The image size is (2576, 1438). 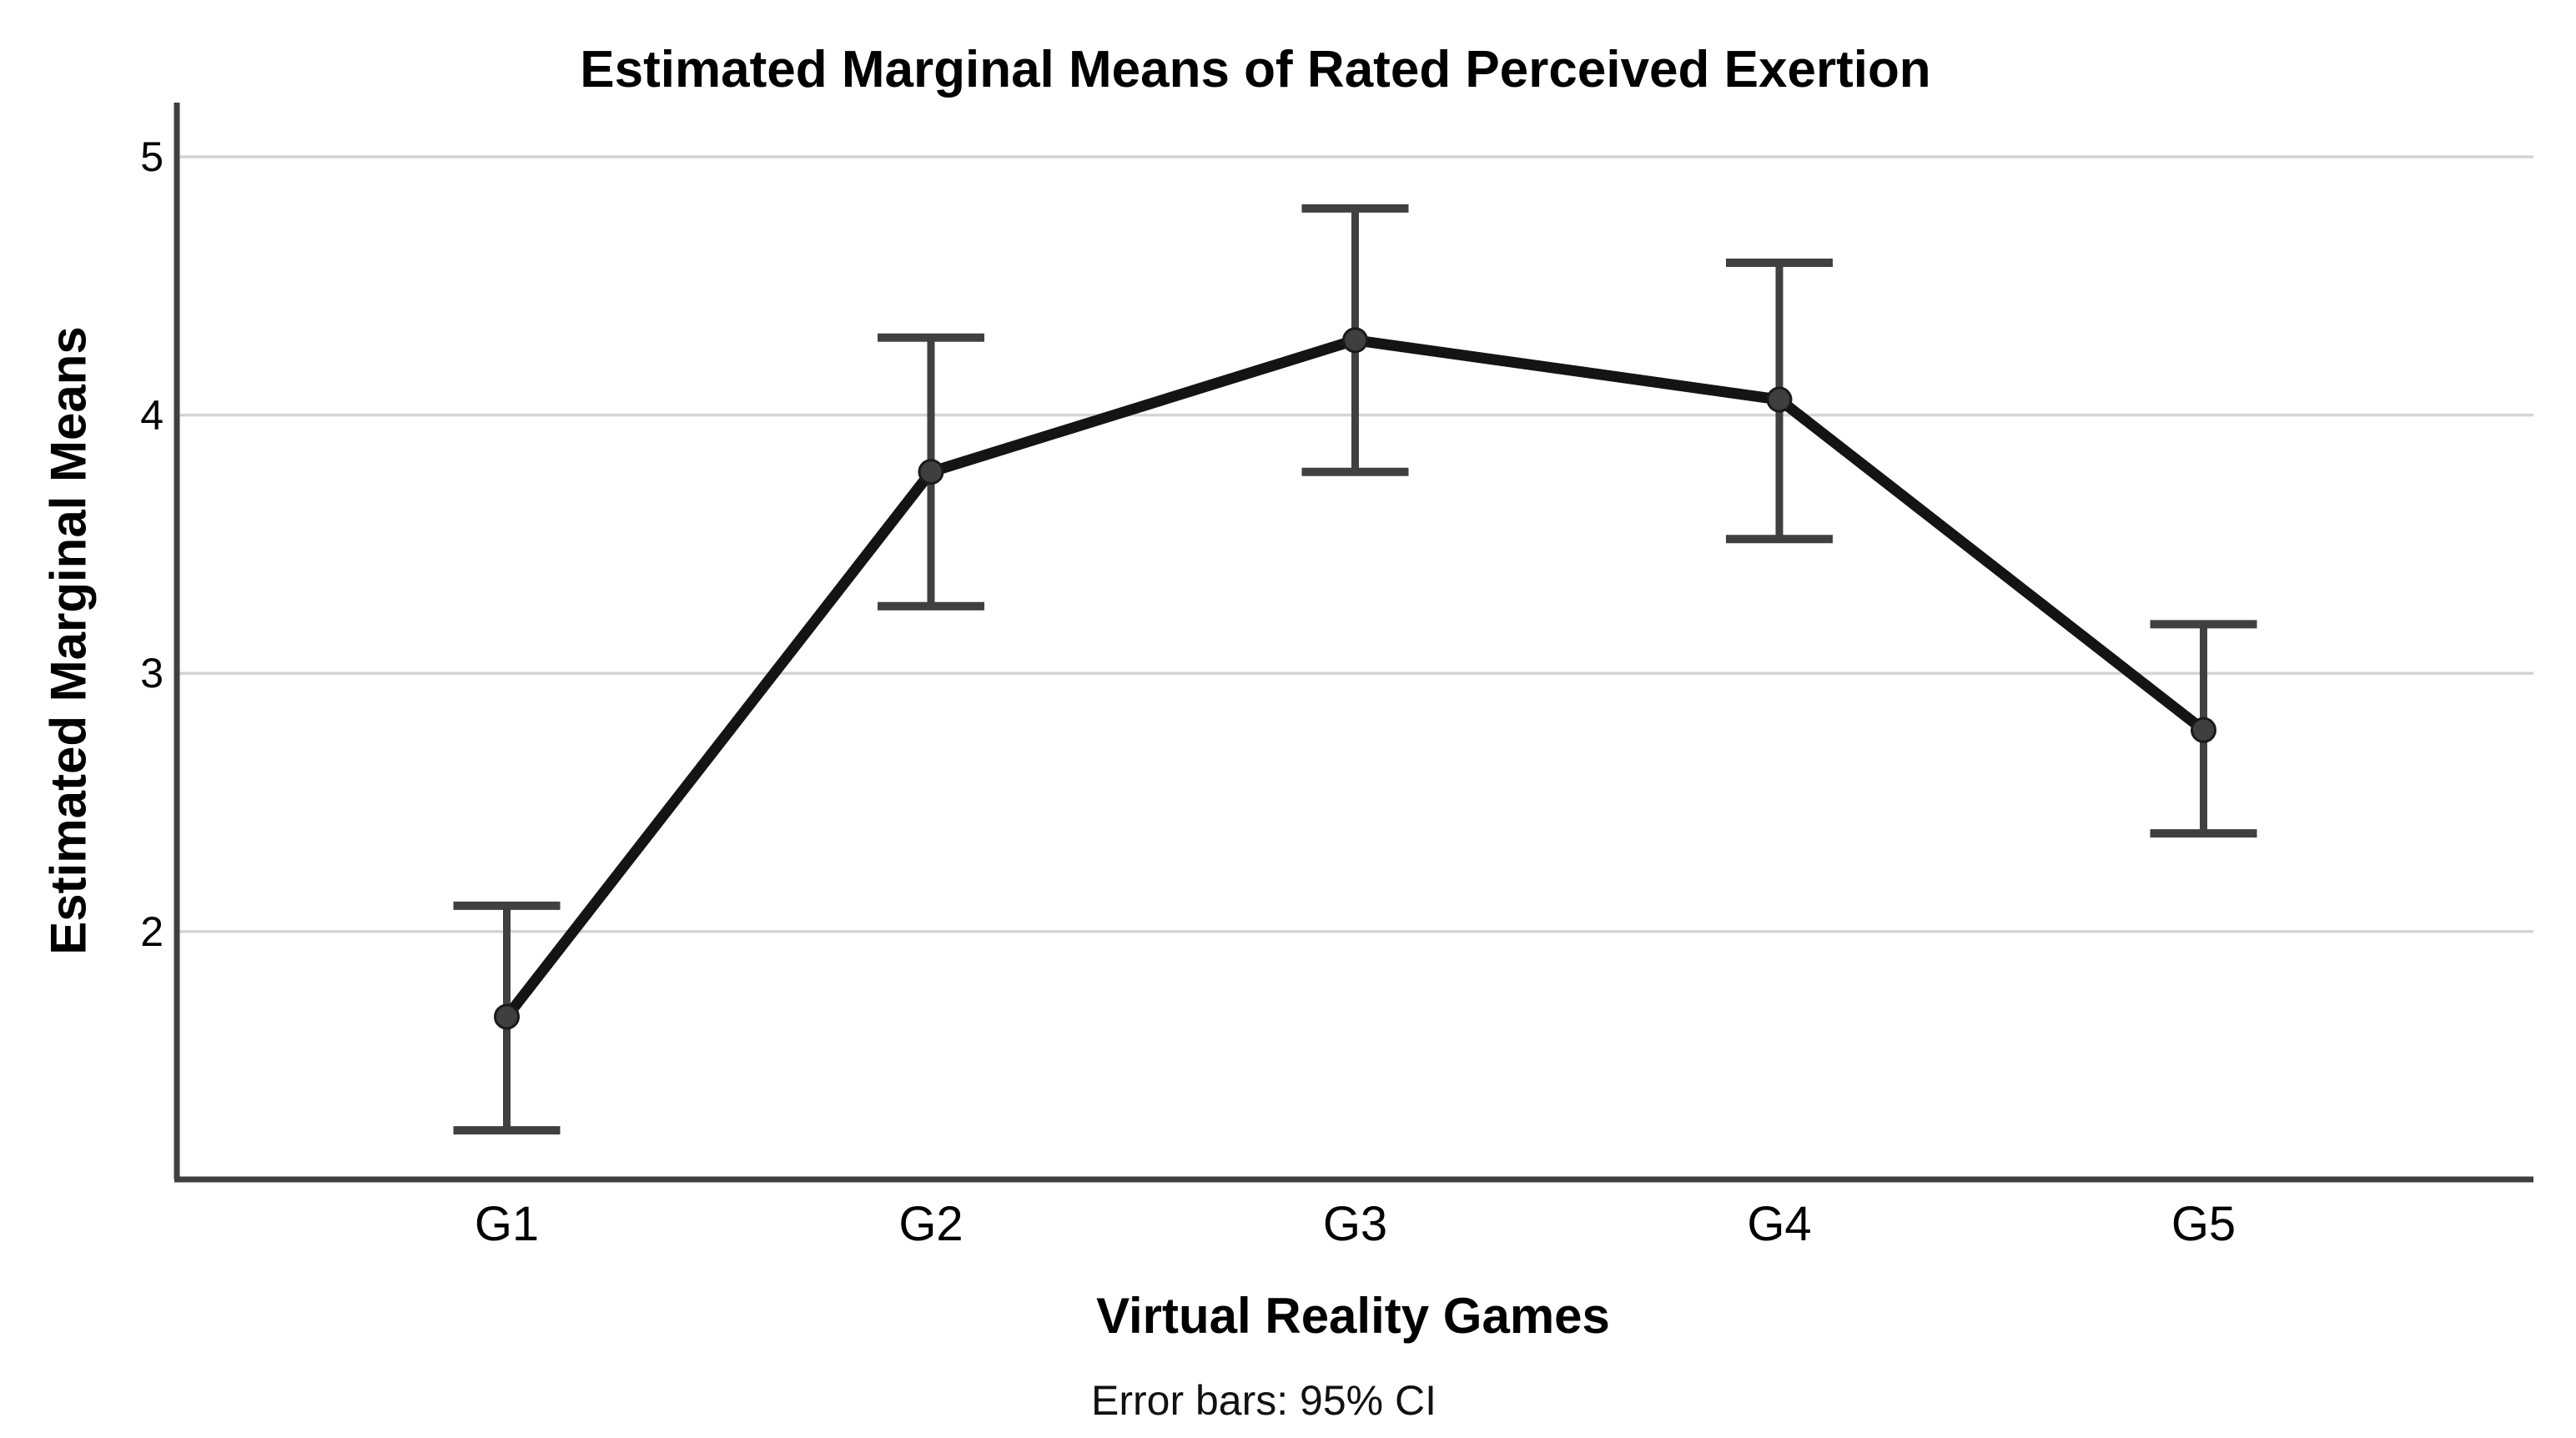 I want to click on error-bars-footnote: Error bars: 95% CI, so click(x=1263, y=1400).